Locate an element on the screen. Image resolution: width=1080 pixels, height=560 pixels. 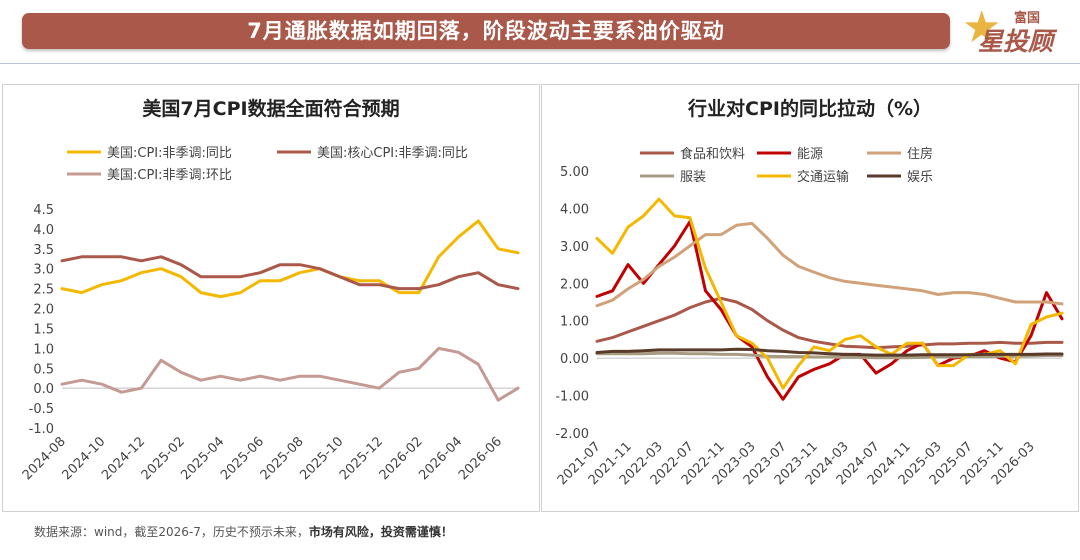
y-tick-label: 2.5 is located at coordinates (43, 290).